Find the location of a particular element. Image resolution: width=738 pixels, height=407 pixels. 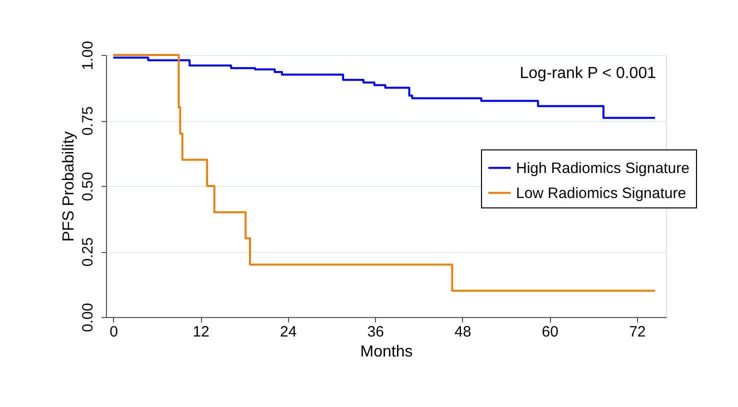

legend-label: Low Radiomics Signature is located at coordinates (601, 193).